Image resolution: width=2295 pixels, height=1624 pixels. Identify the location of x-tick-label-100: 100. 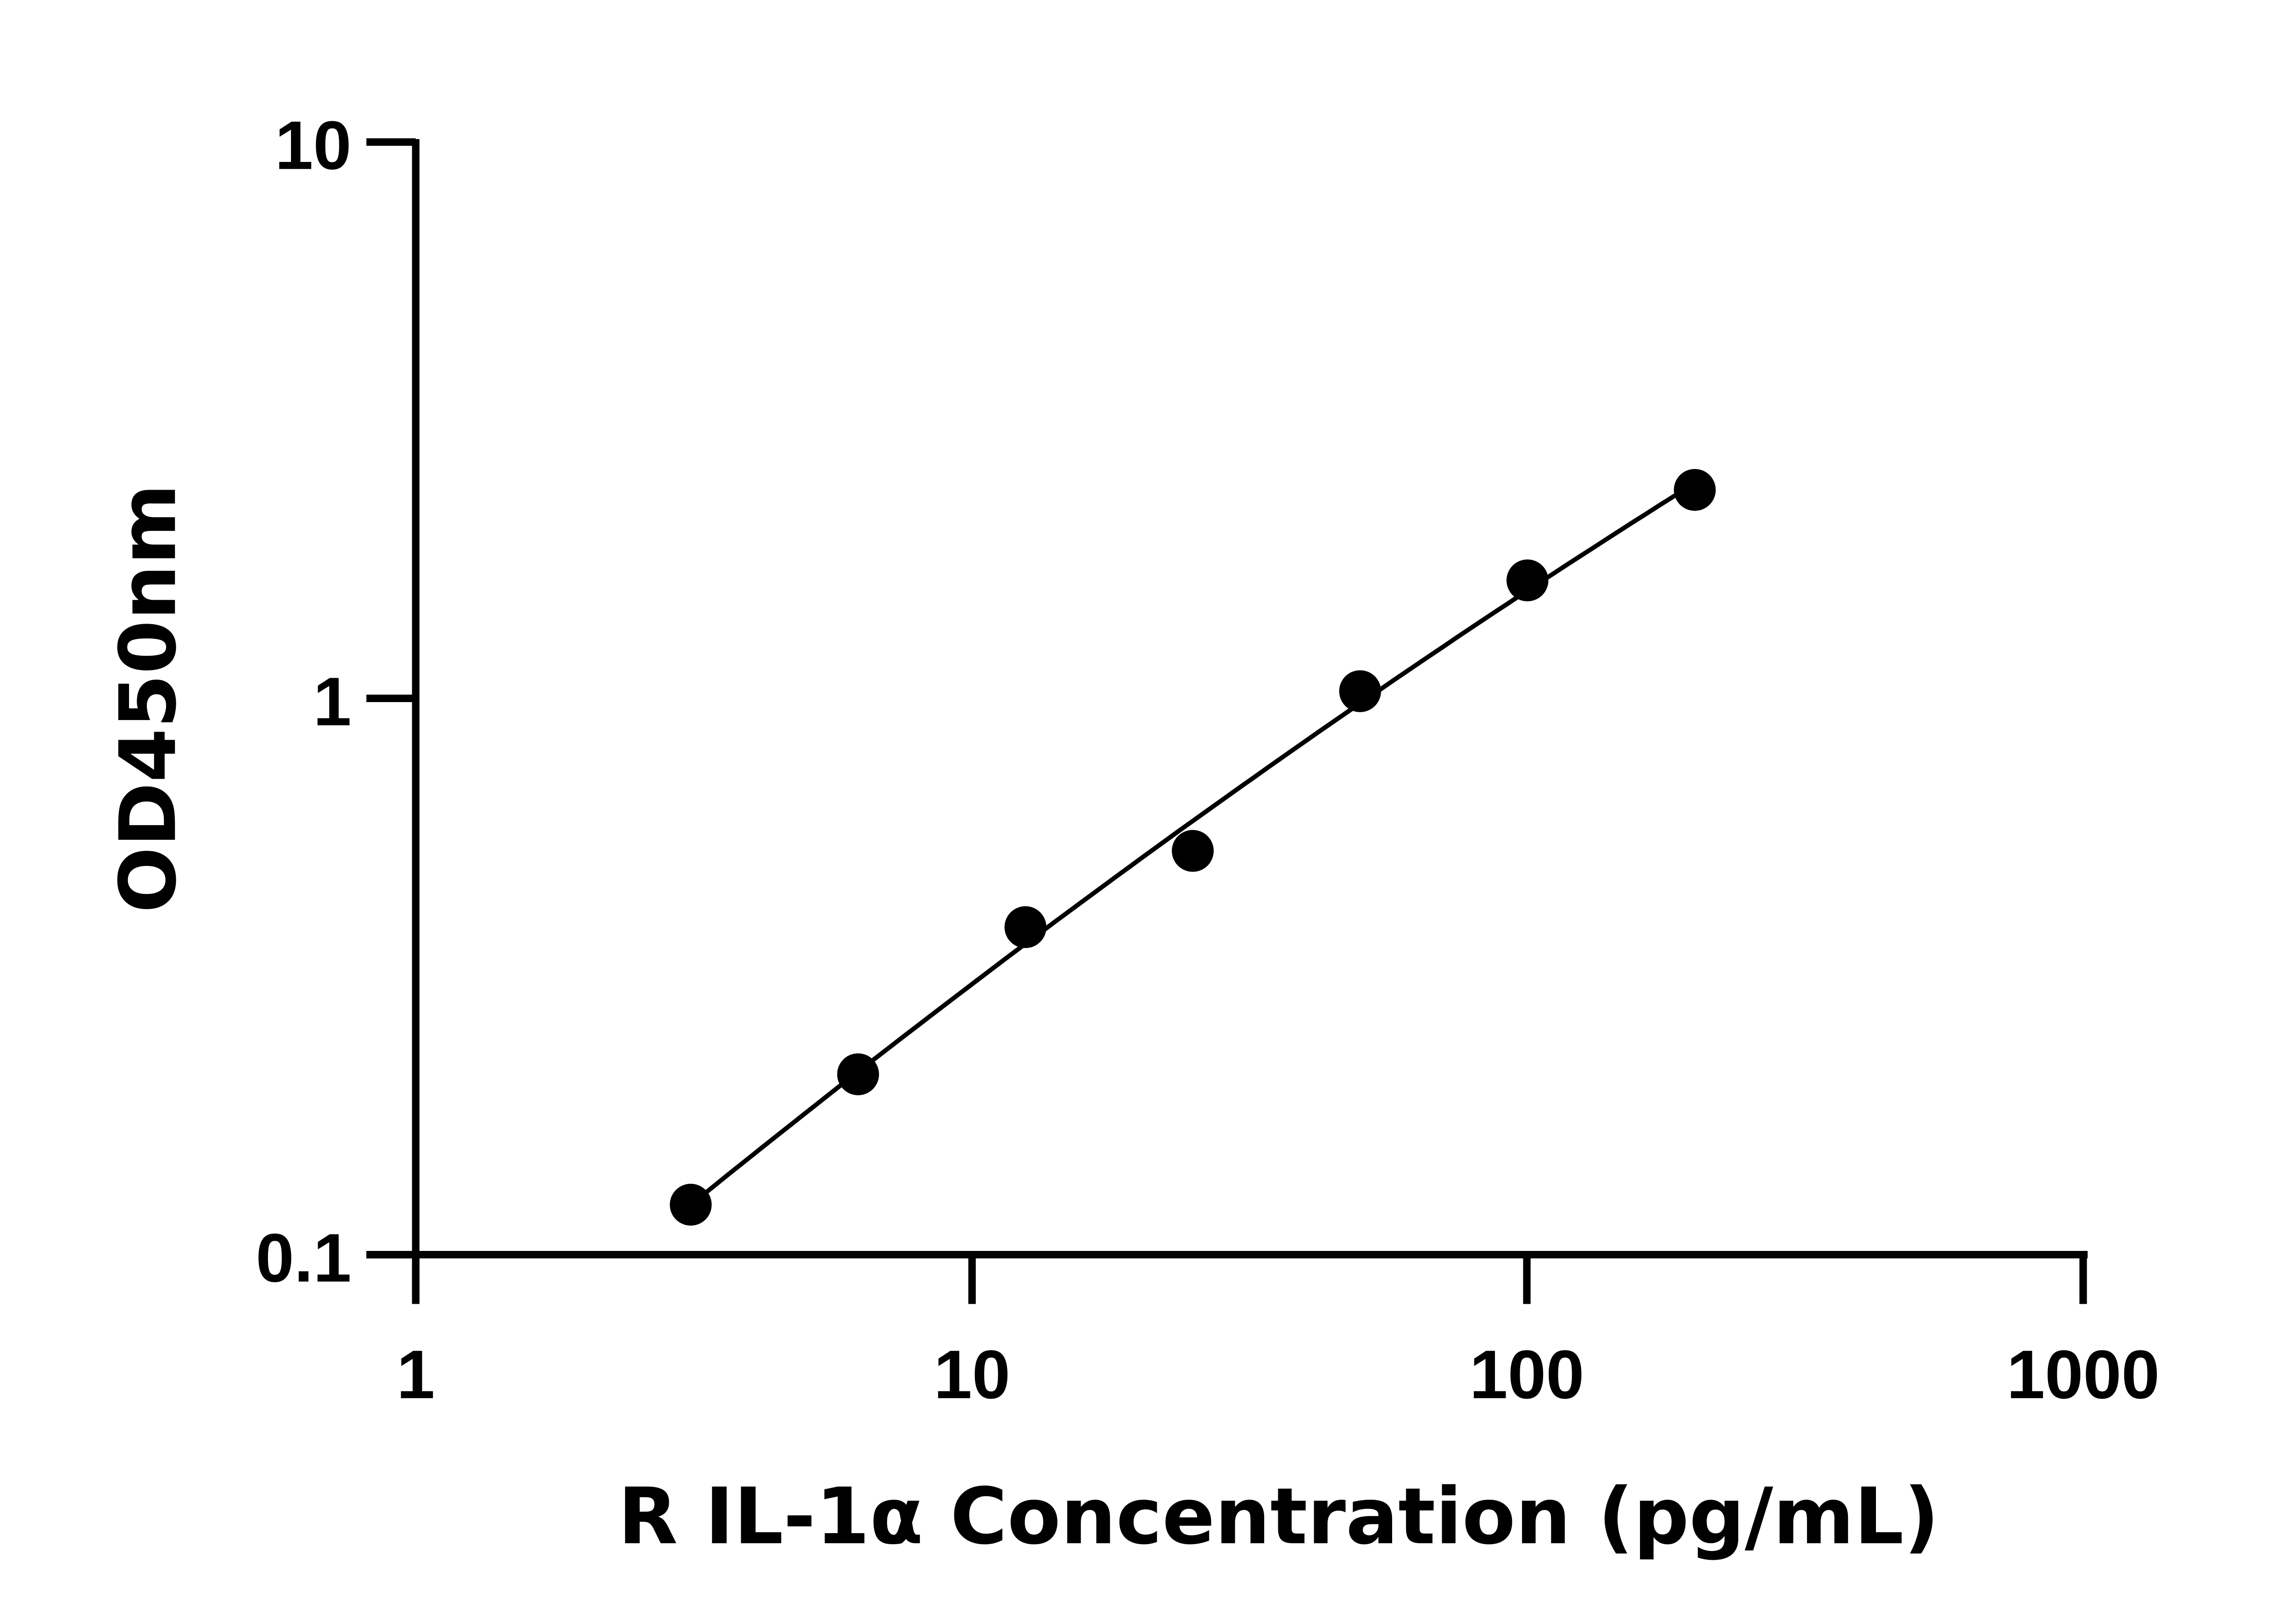
(1526, 1374).